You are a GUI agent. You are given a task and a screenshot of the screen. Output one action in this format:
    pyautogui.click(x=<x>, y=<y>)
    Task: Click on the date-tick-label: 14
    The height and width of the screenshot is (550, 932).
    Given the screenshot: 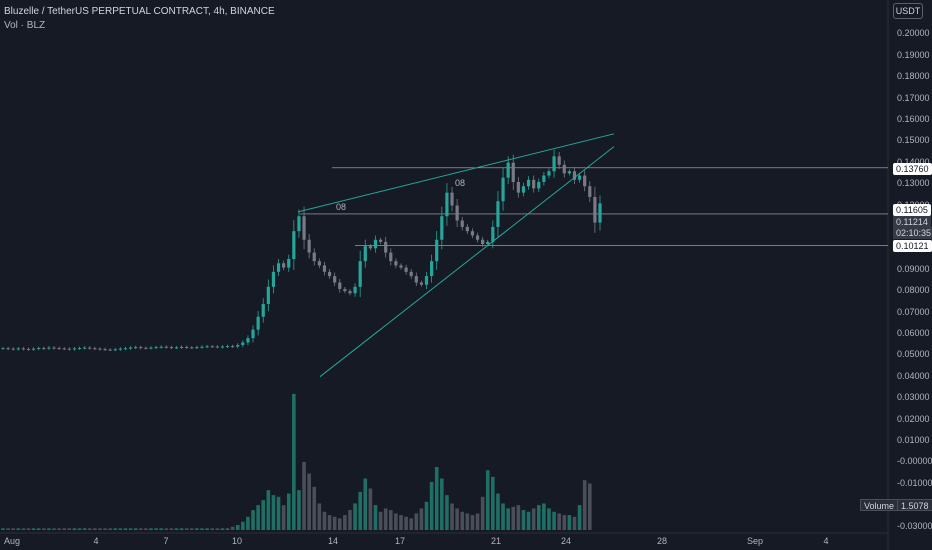 What is the action you would take?
    pyautogui.click(x=333, y=541)
    